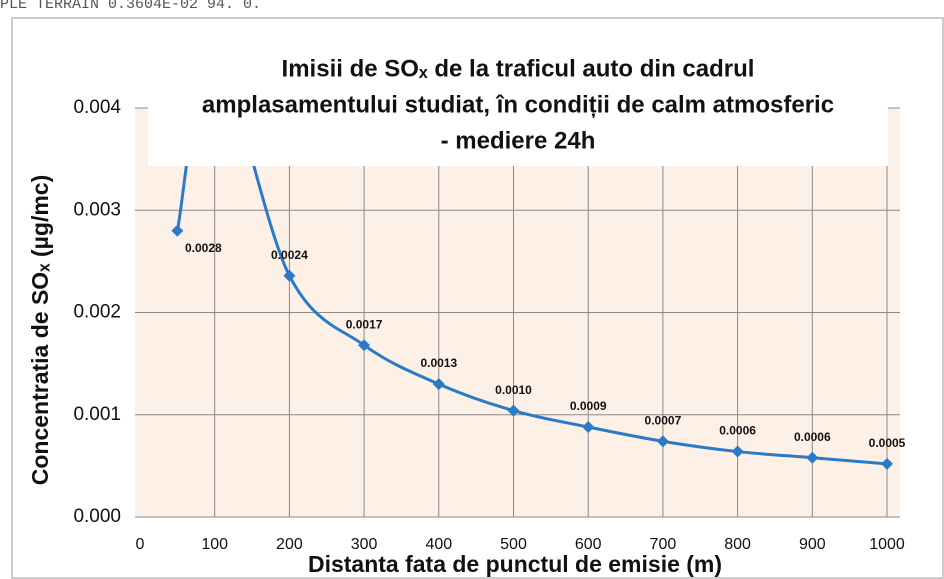 The height and width of the screenshot is (579, 944). I want to click on x-tick-label: 700, so click(663, 544).